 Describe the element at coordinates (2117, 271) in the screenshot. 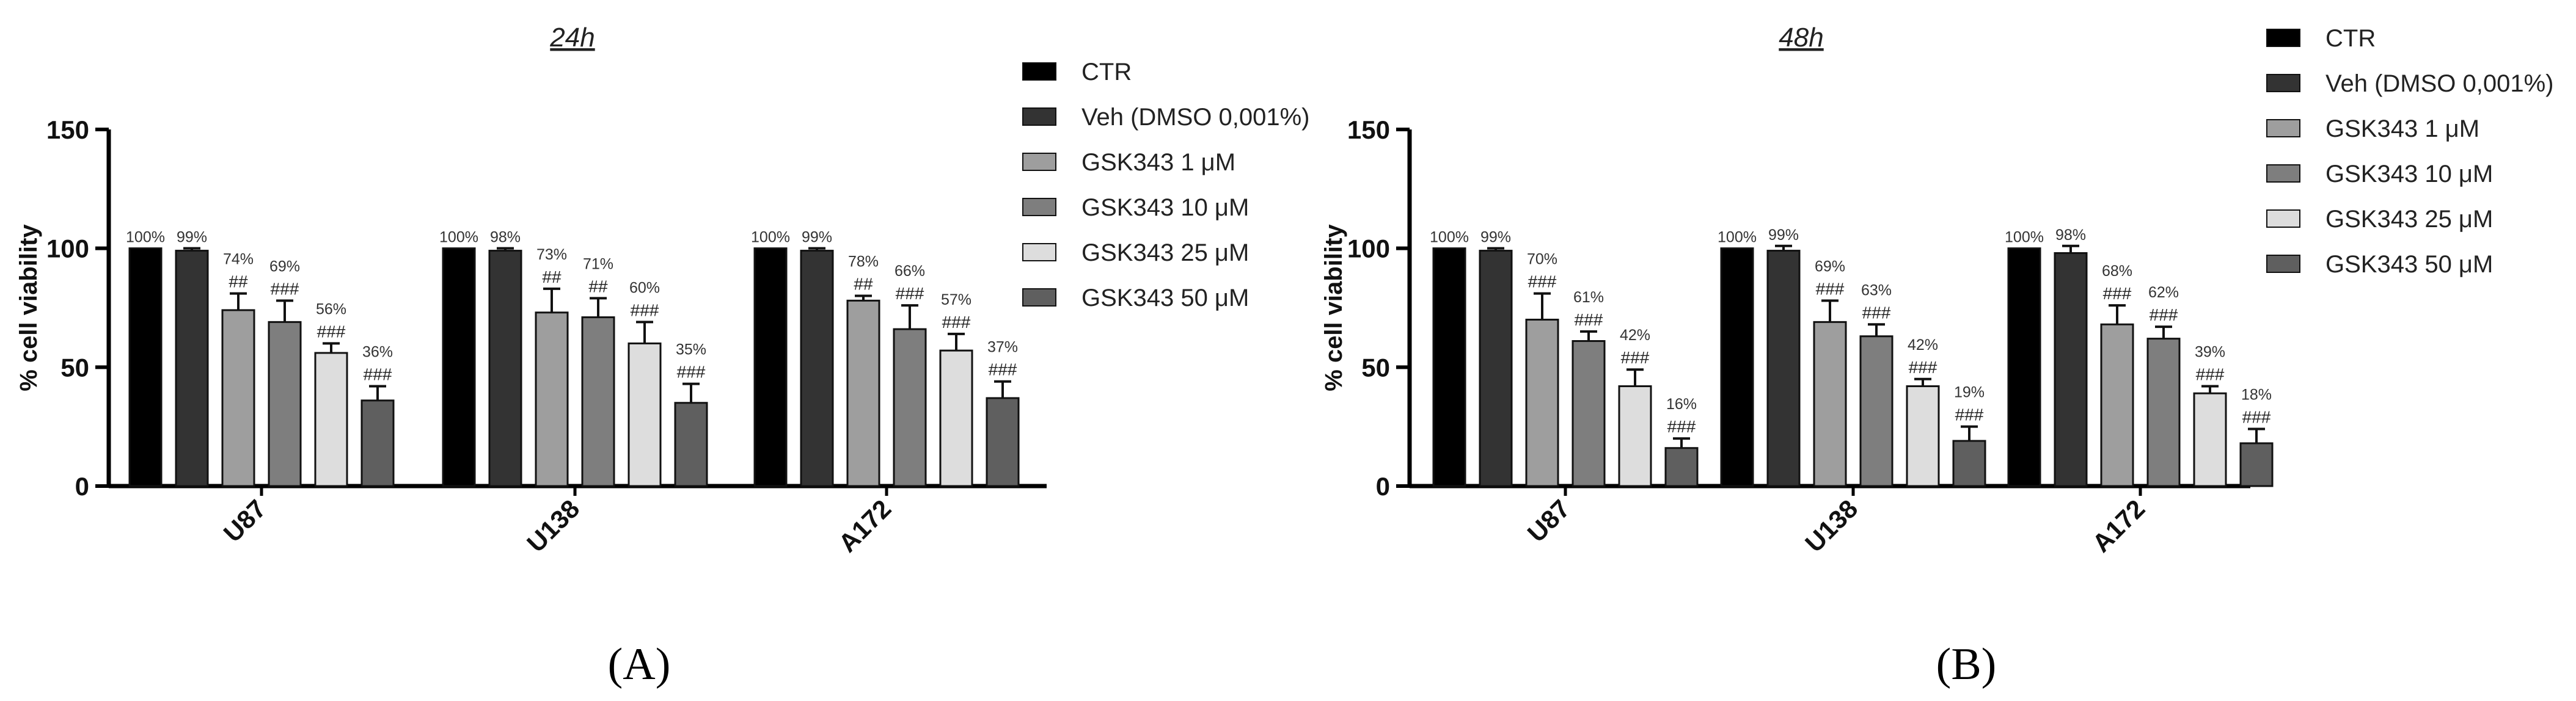

I see `data-label: 68%` at that location.